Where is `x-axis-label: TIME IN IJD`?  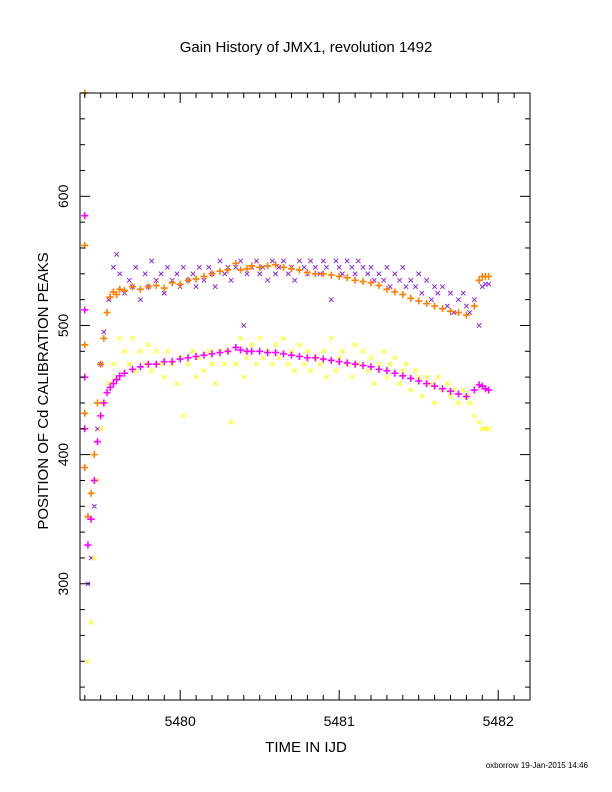
x-axis-label: TIME IN IJD is located at coordinates (306, 747).